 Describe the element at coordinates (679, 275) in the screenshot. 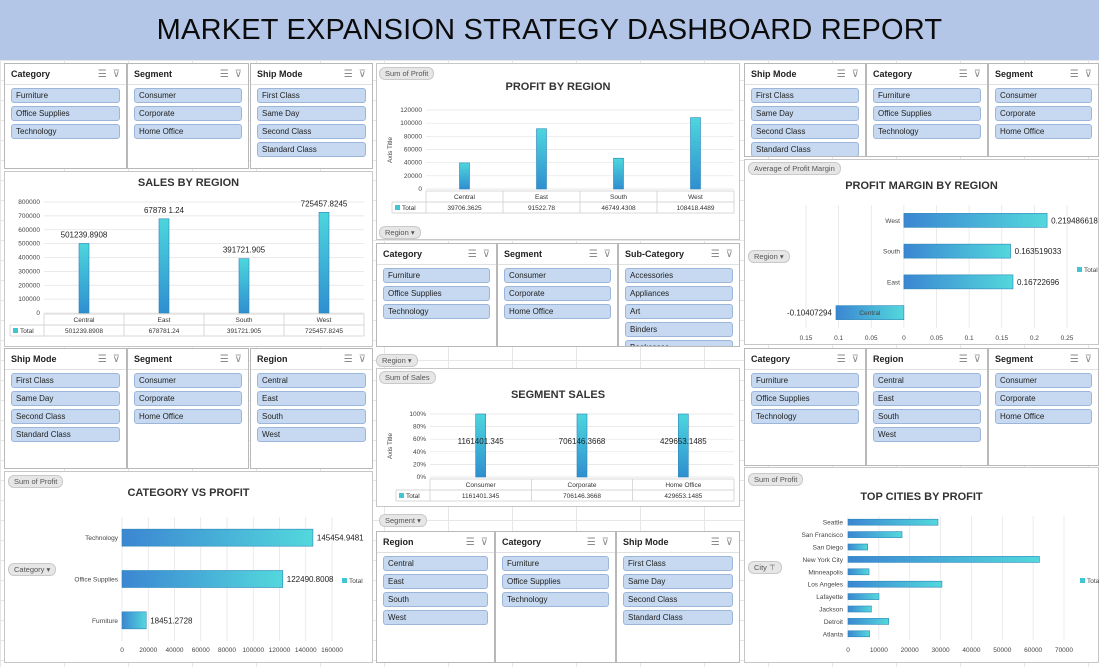

I see `slicer-item: Accessories` at that location.